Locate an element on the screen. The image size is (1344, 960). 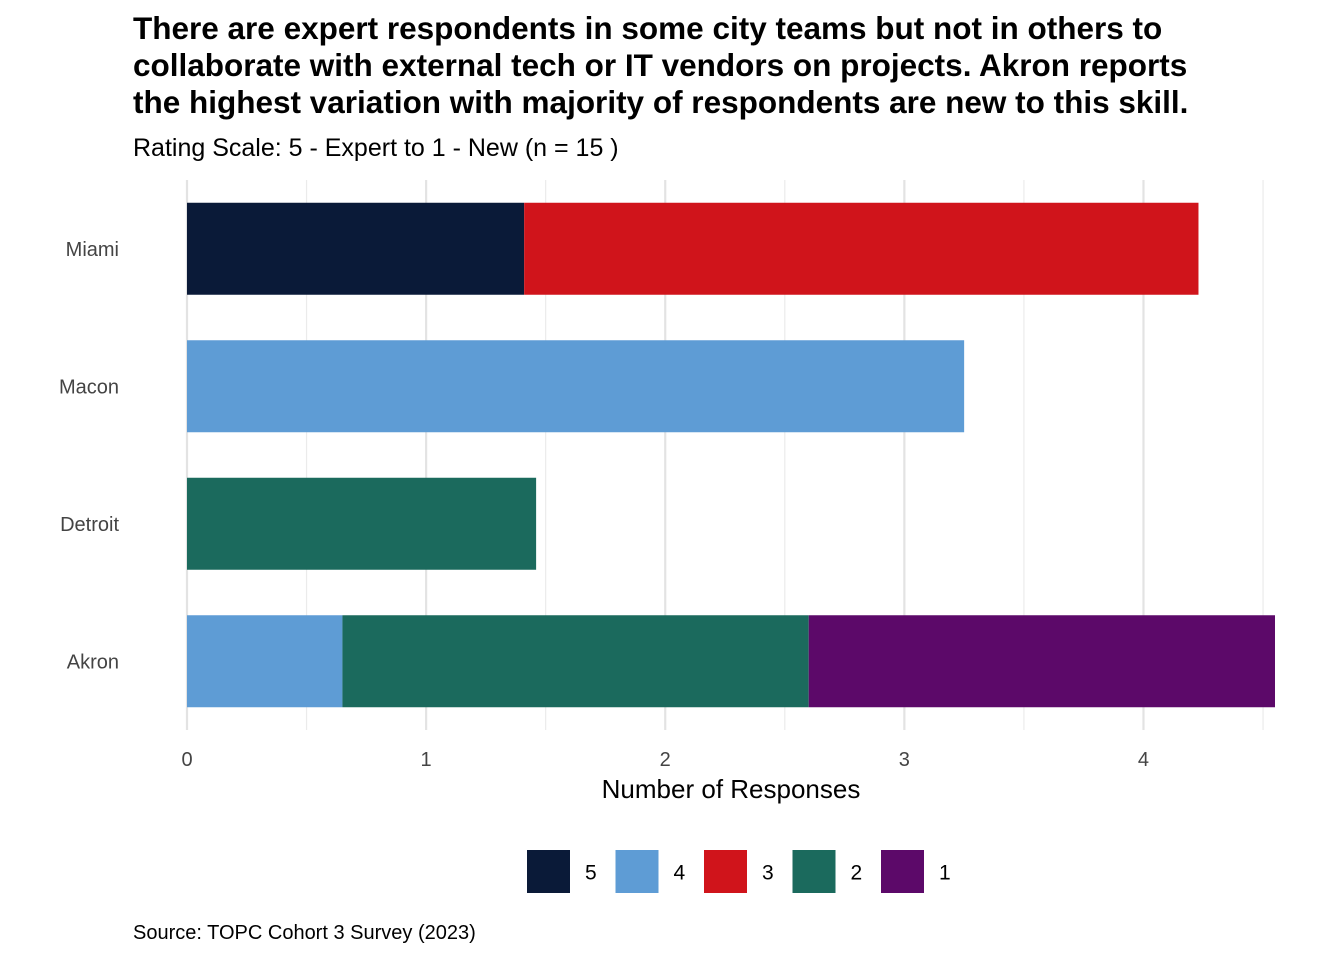
x-tick-label: 3 is located at coordinates (904, 760).